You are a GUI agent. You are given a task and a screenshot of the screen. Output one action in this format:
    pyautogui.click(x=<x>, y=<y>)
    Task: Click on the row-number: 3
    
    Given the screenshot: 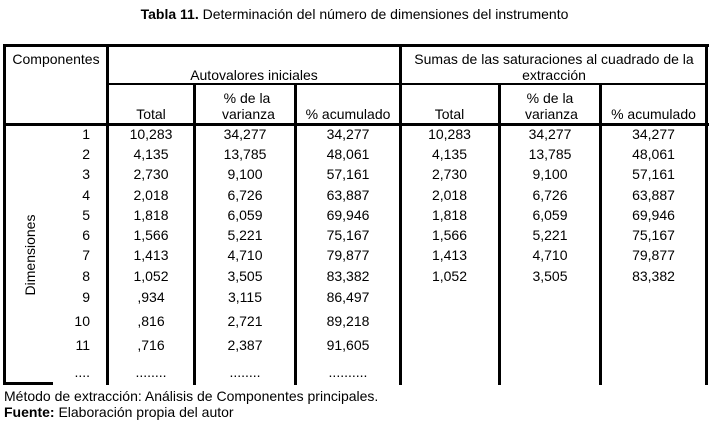 What is the action you would take?
    pyautogui.click(x=86, y=174)
    